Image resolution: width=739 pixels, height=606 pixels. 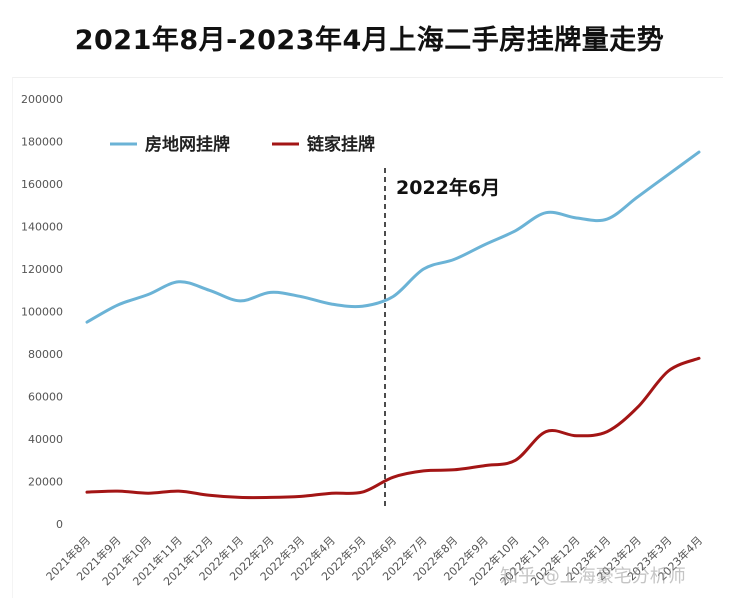 What do you see at coordinates (42, 269) in the screenshot?
I see `y-tick-label: 120000` at bounding box center [42, 269].